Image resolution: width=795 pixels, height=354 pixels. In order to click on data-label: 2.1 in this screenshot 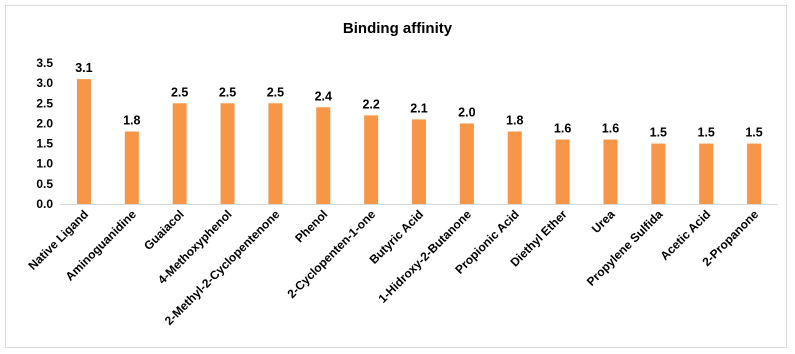, I will do `click(418, 108)`.